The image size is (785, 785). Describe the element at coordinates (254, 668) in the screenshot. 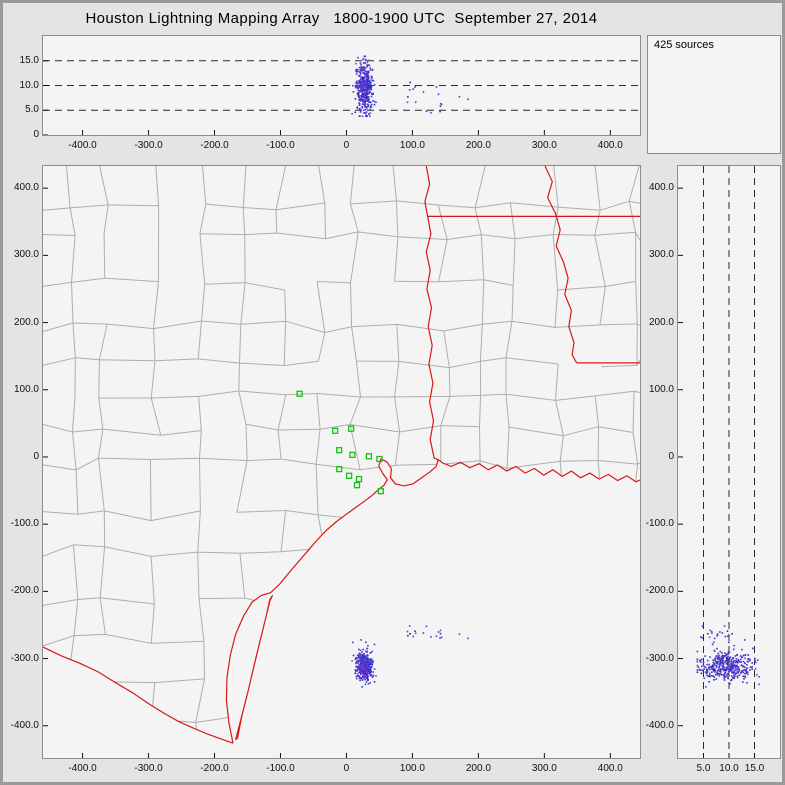

I see `barrier-island` at that location.